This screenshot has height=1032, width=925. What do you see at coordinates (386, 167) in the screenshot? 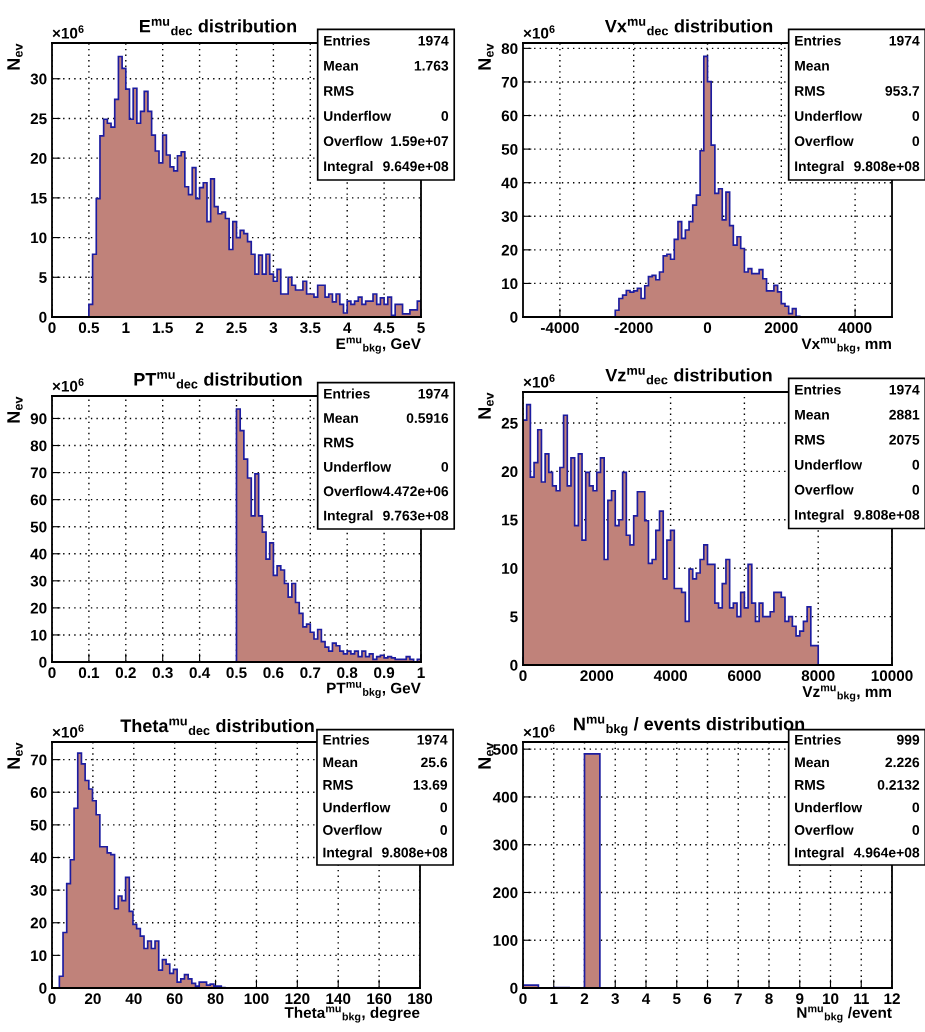
I see `annotation: Integral 9.649e+08` at bounding box center [386, 167].